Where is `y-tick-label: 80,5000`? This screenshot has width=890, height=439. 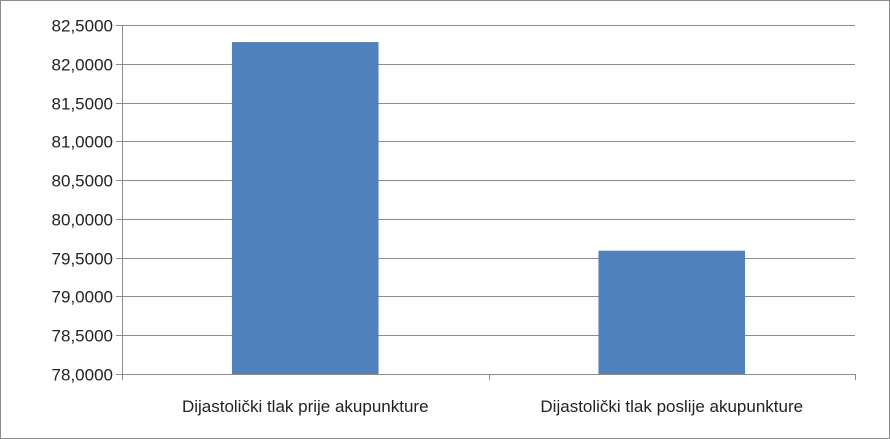 y-tick-label: 80,5000 is located at coordinates (82, 181).